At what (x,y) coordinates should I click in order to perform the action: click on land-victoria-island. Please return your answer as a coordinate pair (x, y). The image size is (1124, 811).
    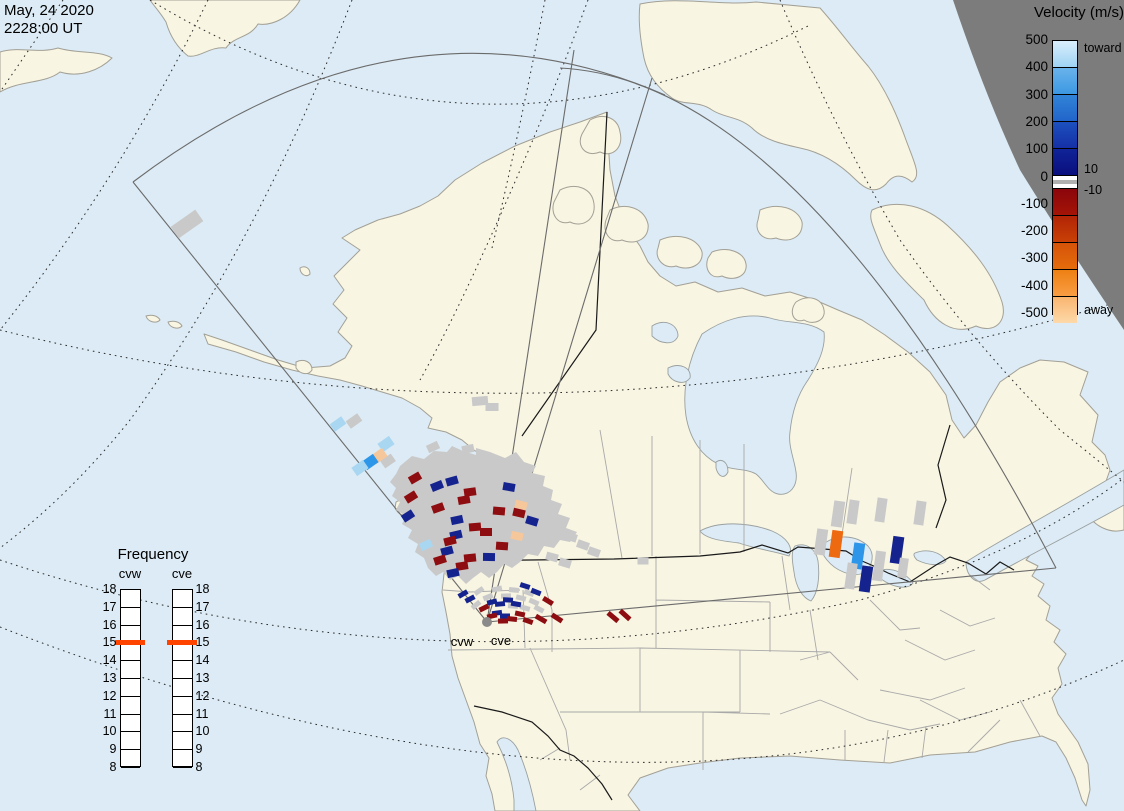
    Looking at the image, I should click on (778, 95).